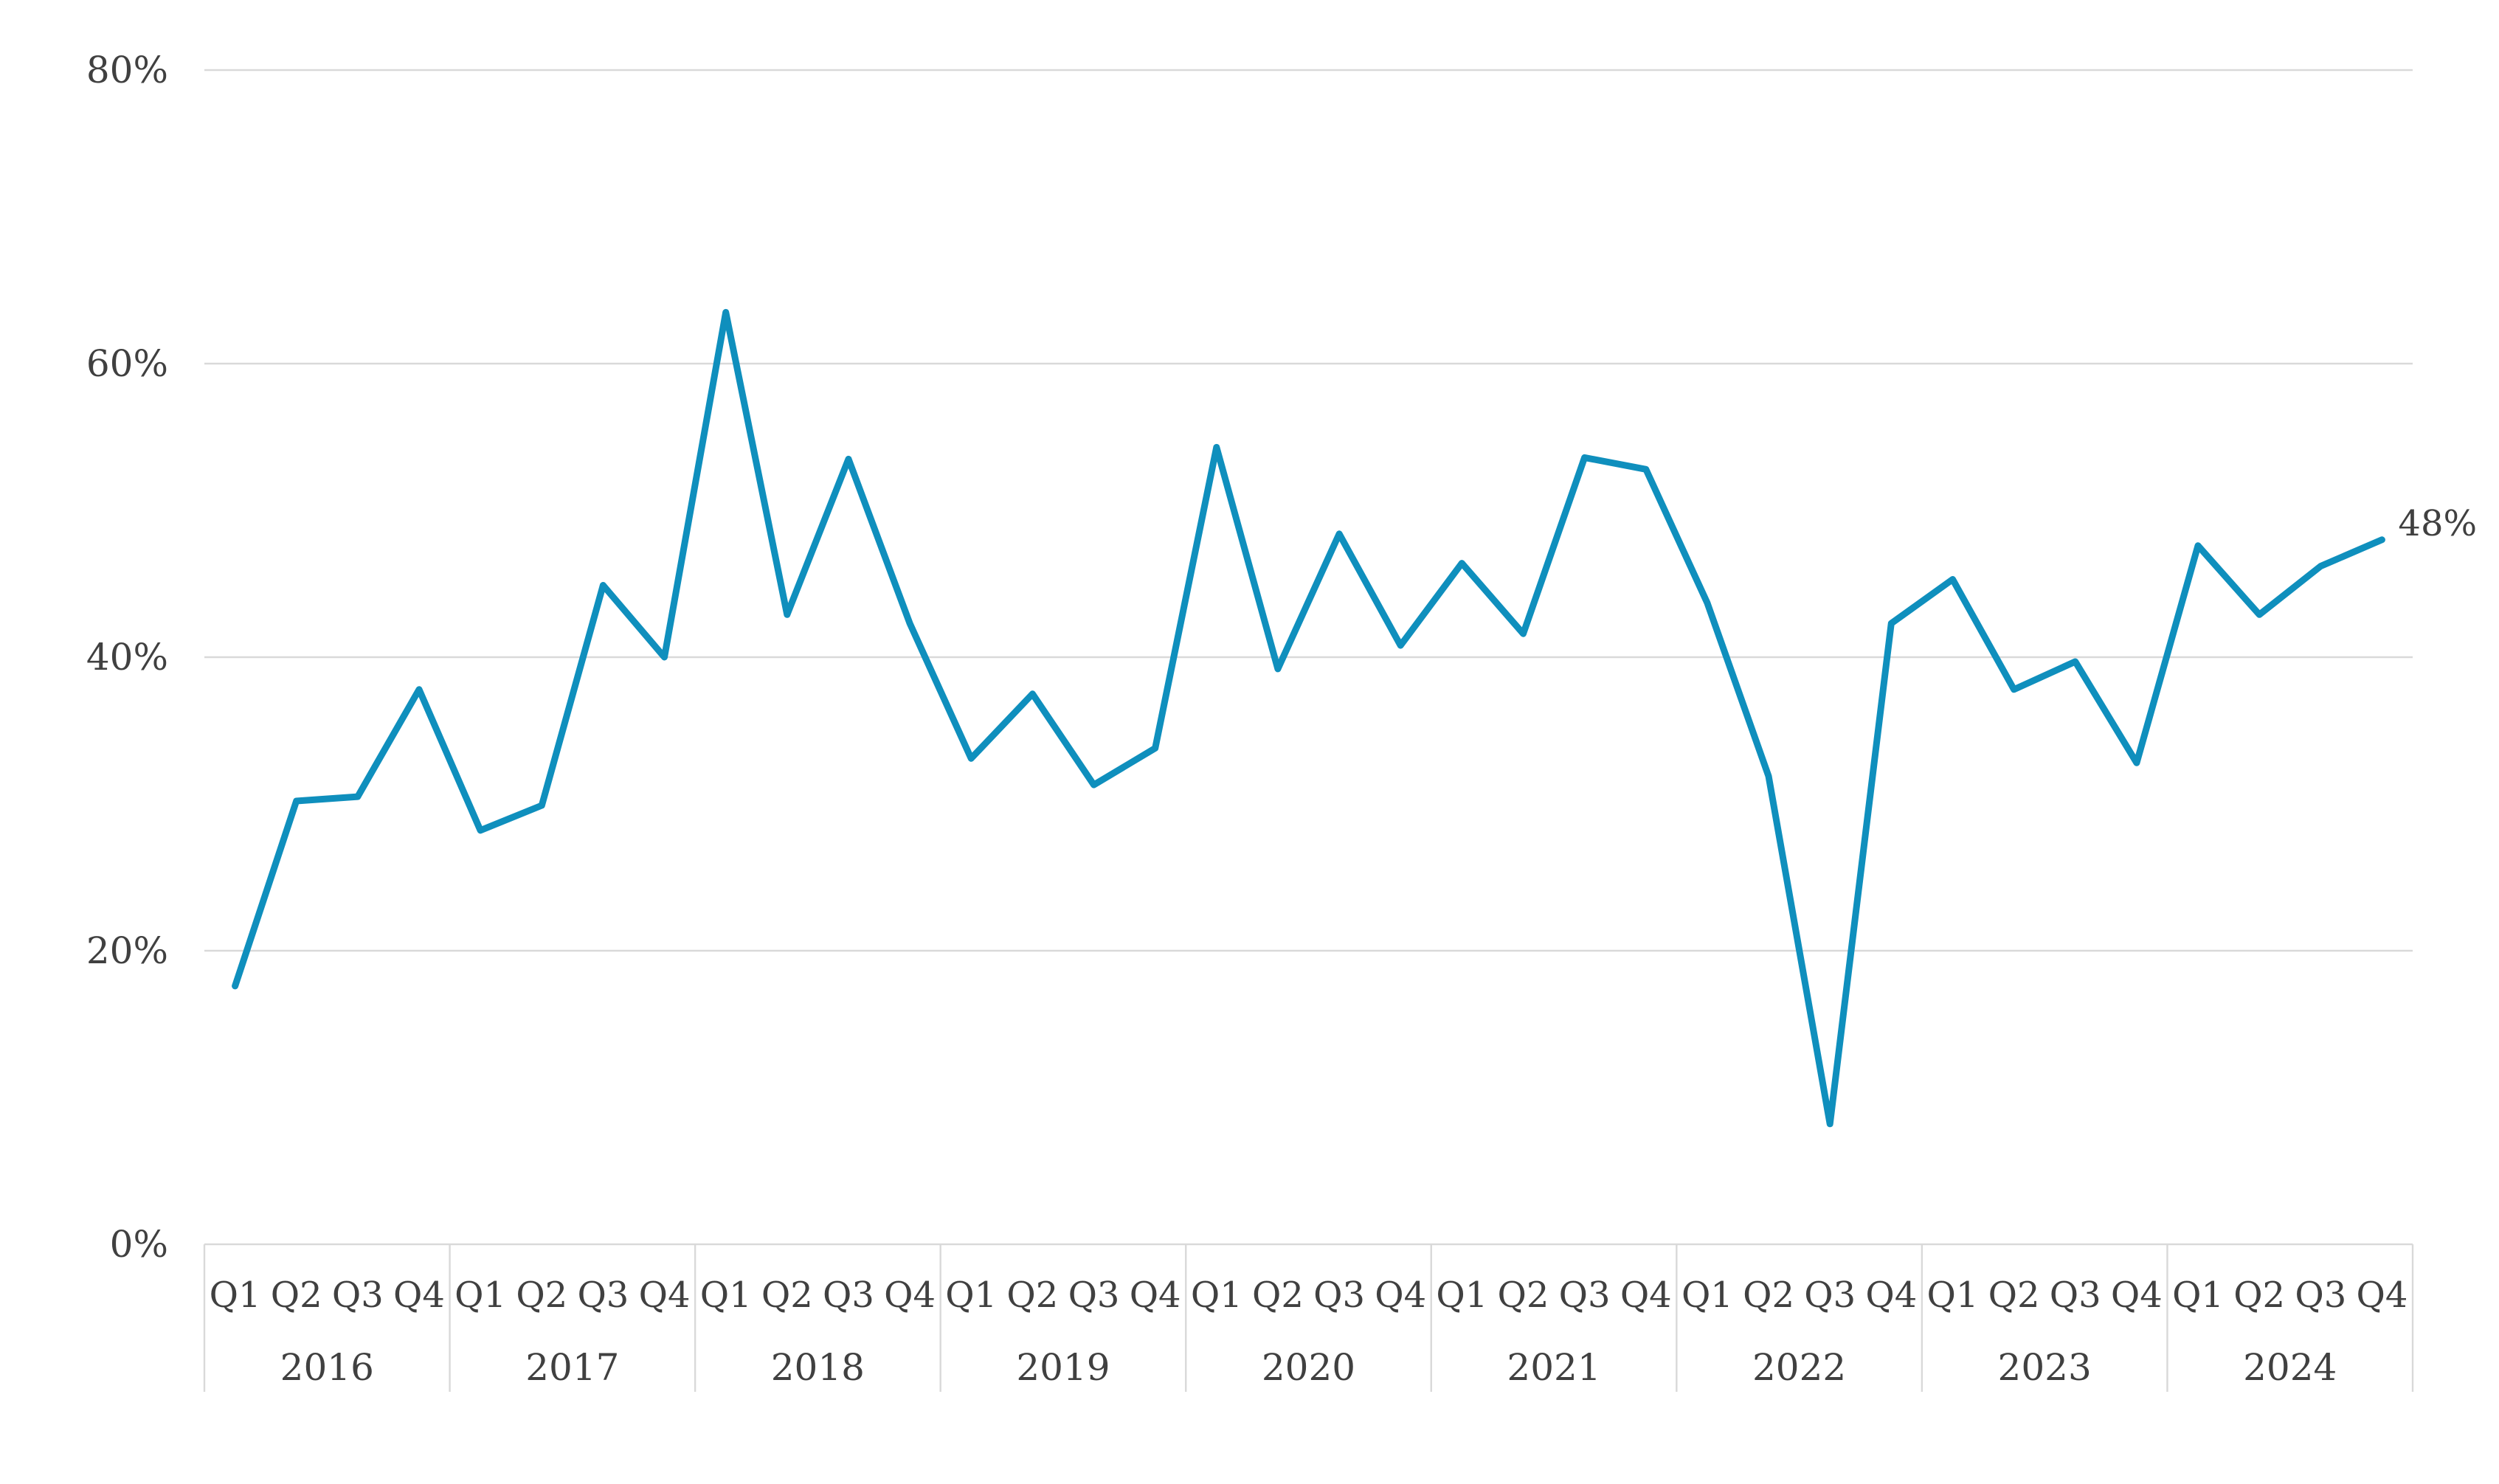  Describe the element at coordinates (572, 1367) in the screenshot. I see `x-tick-label-year: 2017` at that location.